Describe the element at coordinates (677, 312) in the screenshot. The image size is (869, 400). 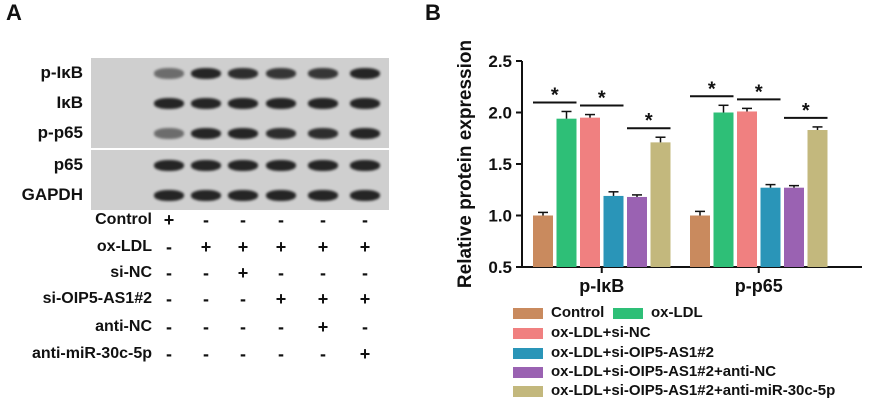
I see `legend-label: ox-LDL` at that location.